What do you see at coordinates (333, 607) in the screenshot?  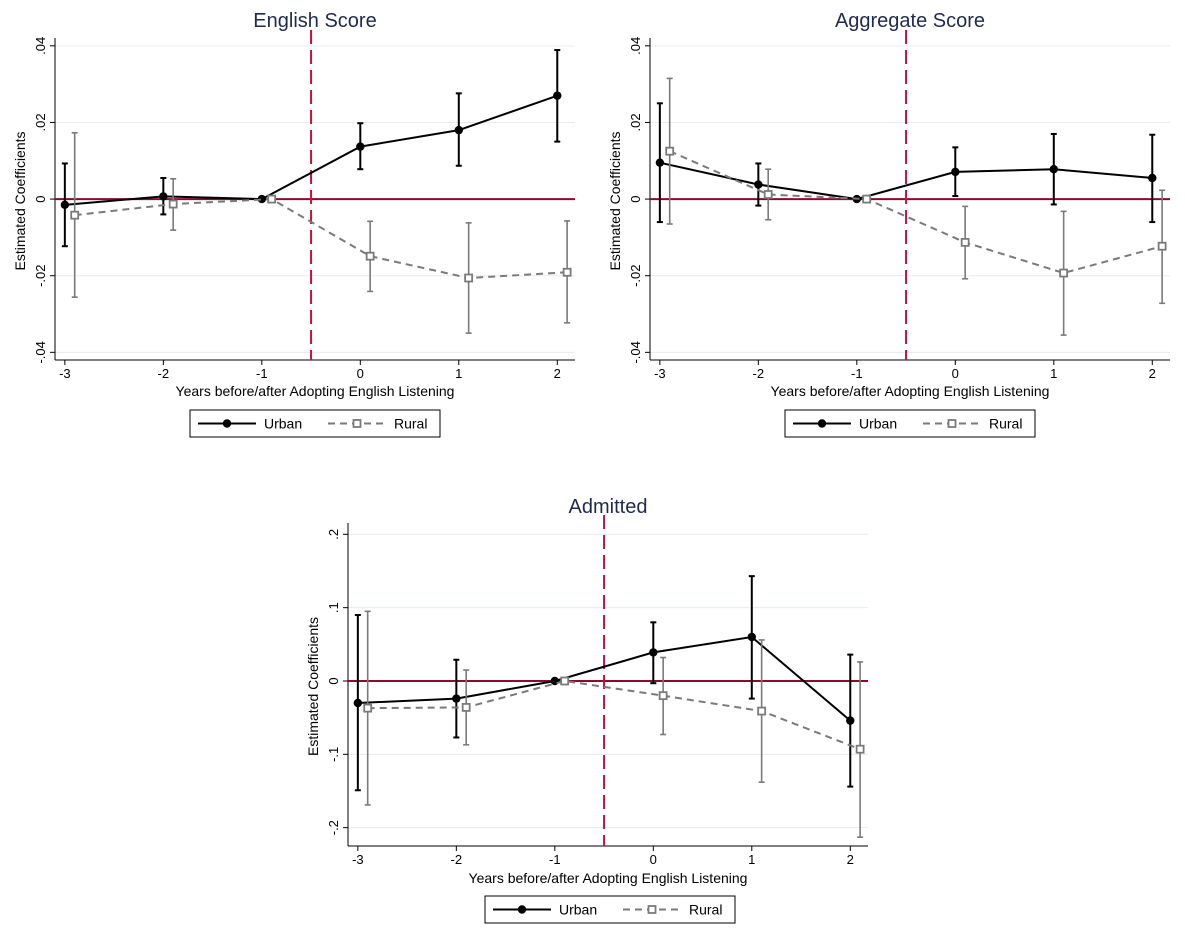 I see `y-tick-label: .1` at bounding box center [333, 607].